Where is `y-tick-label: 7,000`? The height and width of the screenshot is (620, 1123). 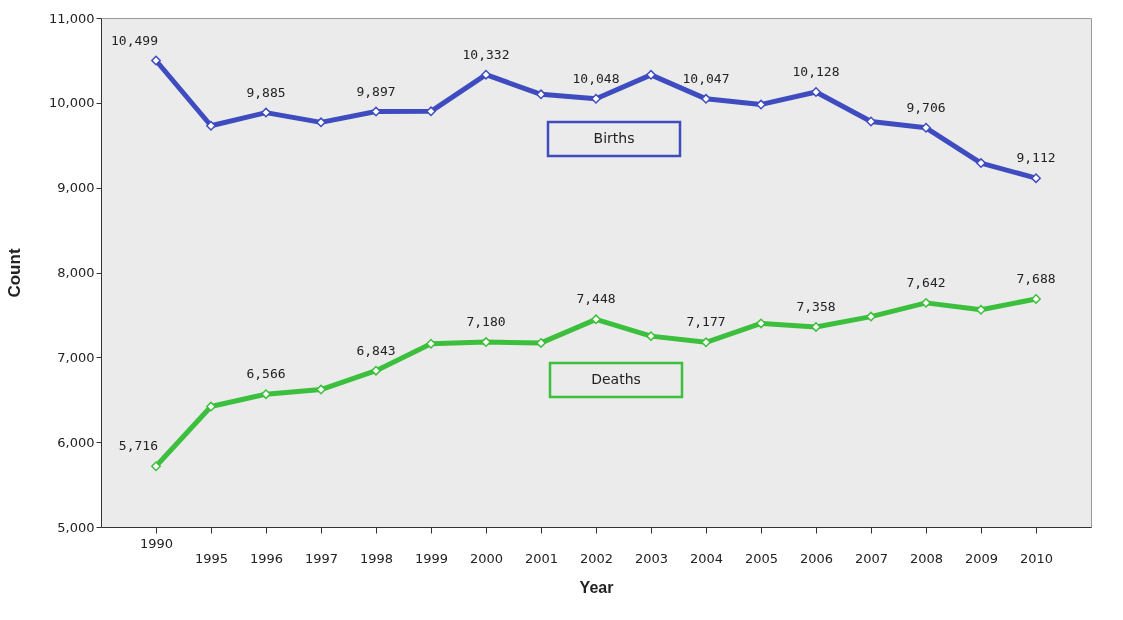 y-tick-label: 7,000 is located at coordinates (76, 357).